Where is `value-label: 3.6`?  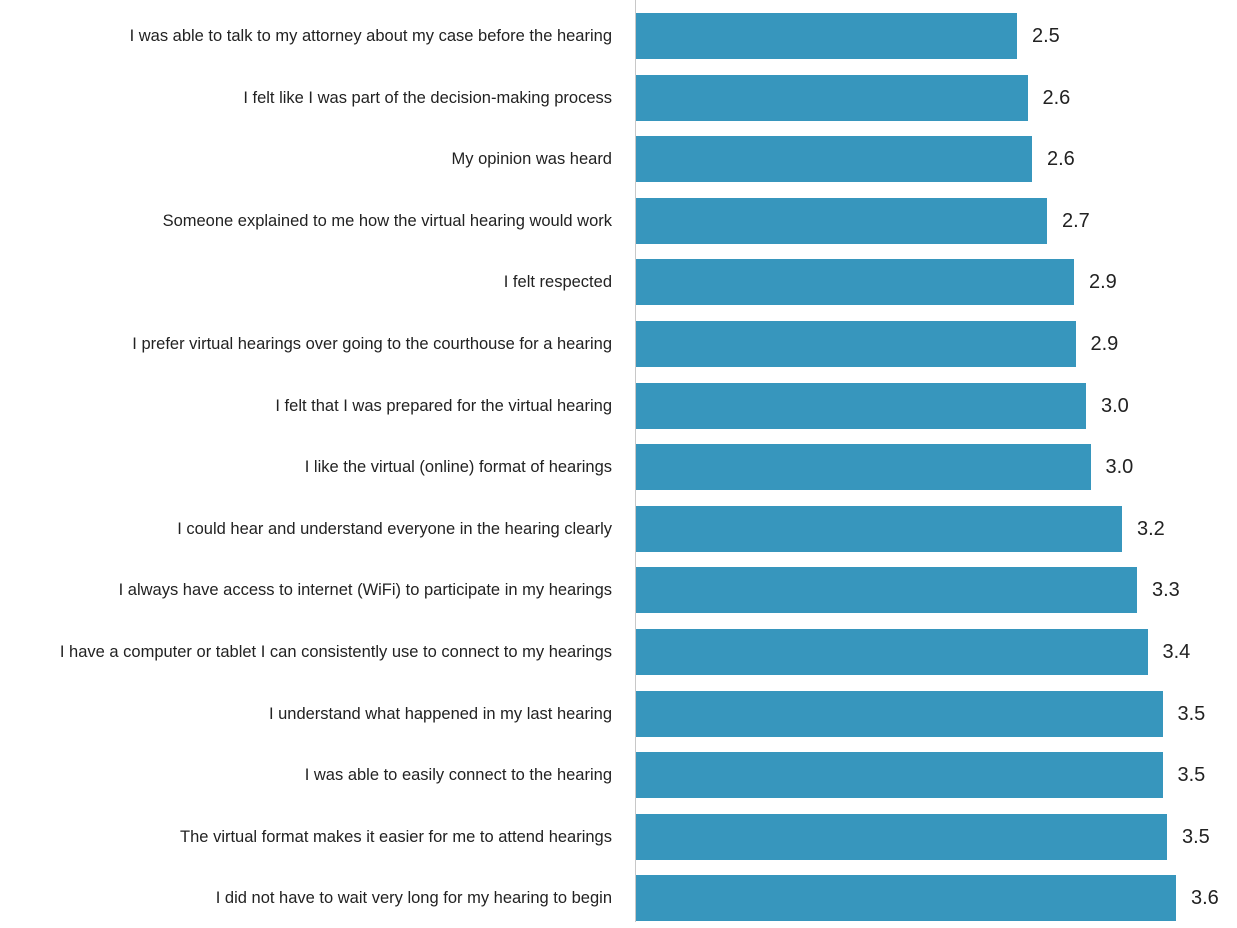
value-label: 3.6 is located at coordinates (1205, 898).